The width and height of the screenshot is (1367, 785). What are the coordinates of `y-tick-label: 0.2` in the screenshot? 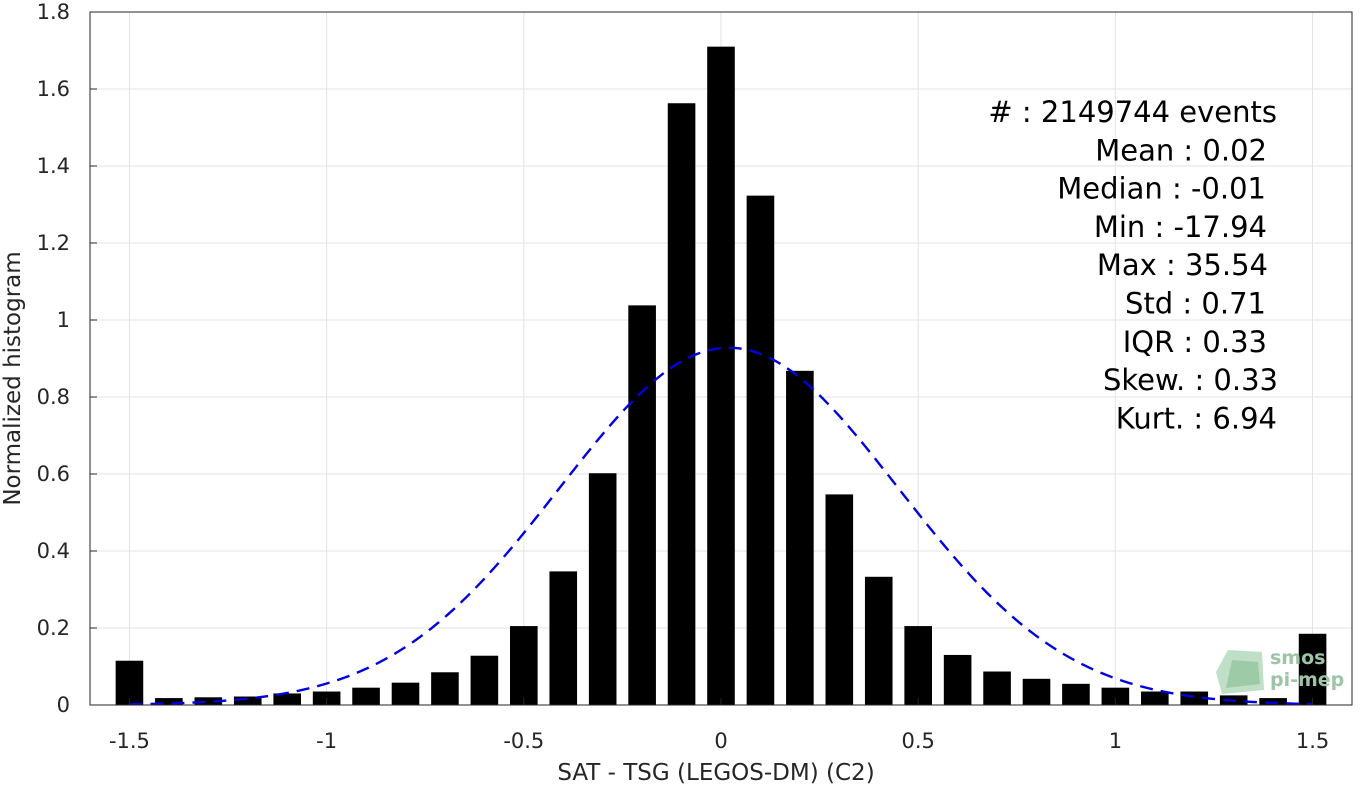 It's located at (53, 628).